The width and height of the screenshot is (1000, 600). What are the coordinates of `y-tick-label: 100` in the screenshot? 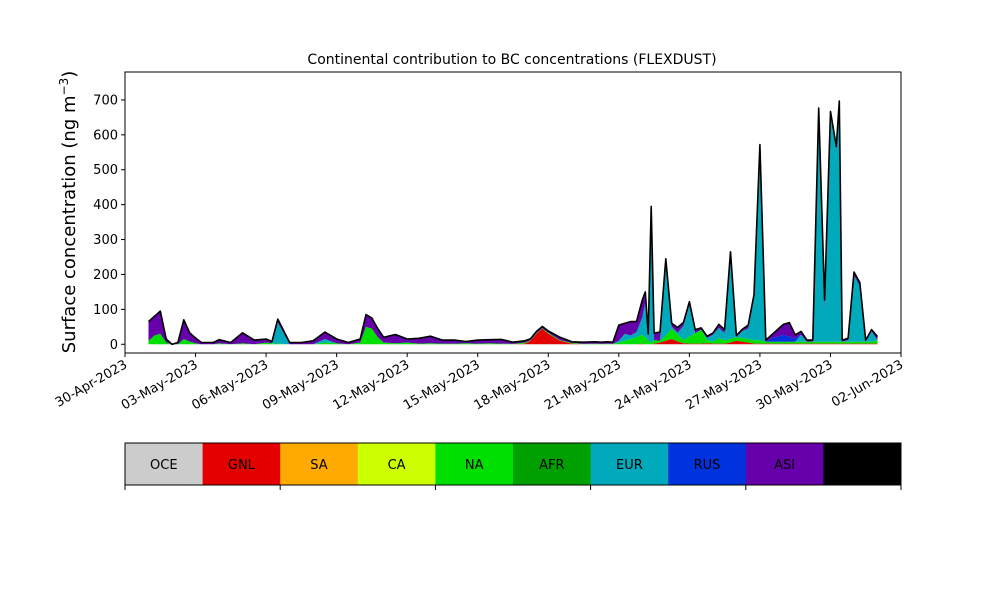 It's located at (105, 310).